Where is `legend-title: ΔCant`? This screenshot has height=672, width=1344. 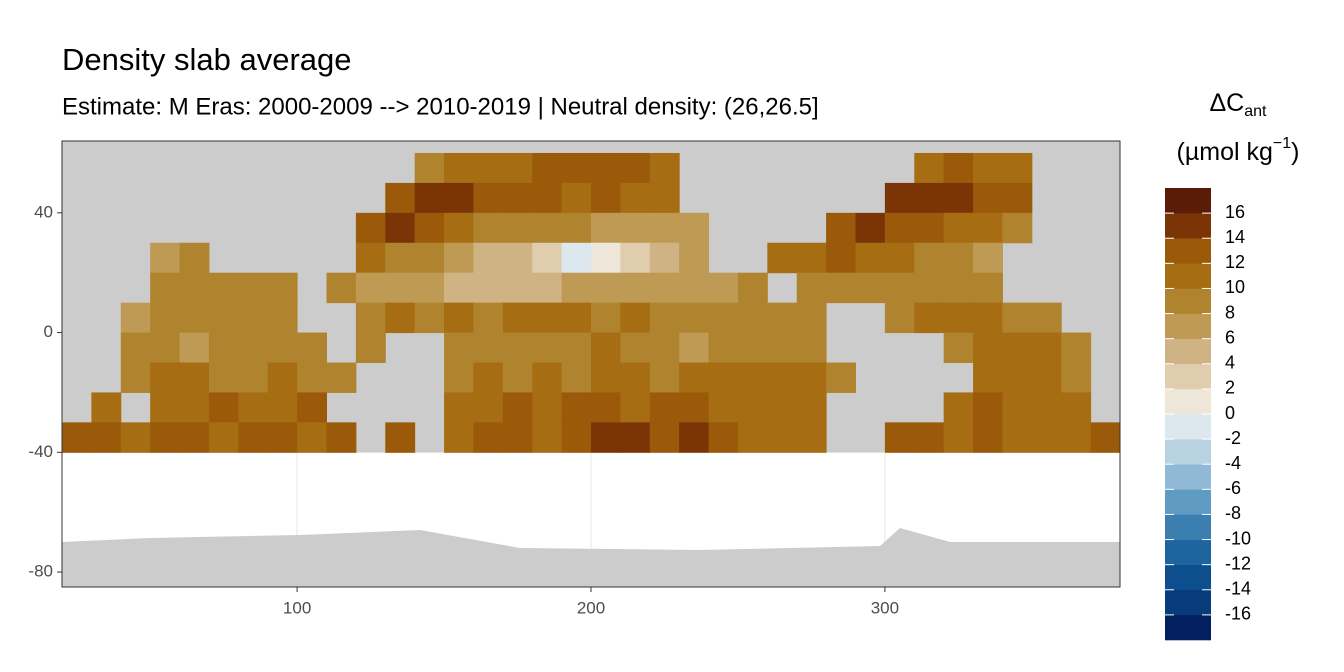 legend-title: ΔCant is located at coordinates (1238, 105).